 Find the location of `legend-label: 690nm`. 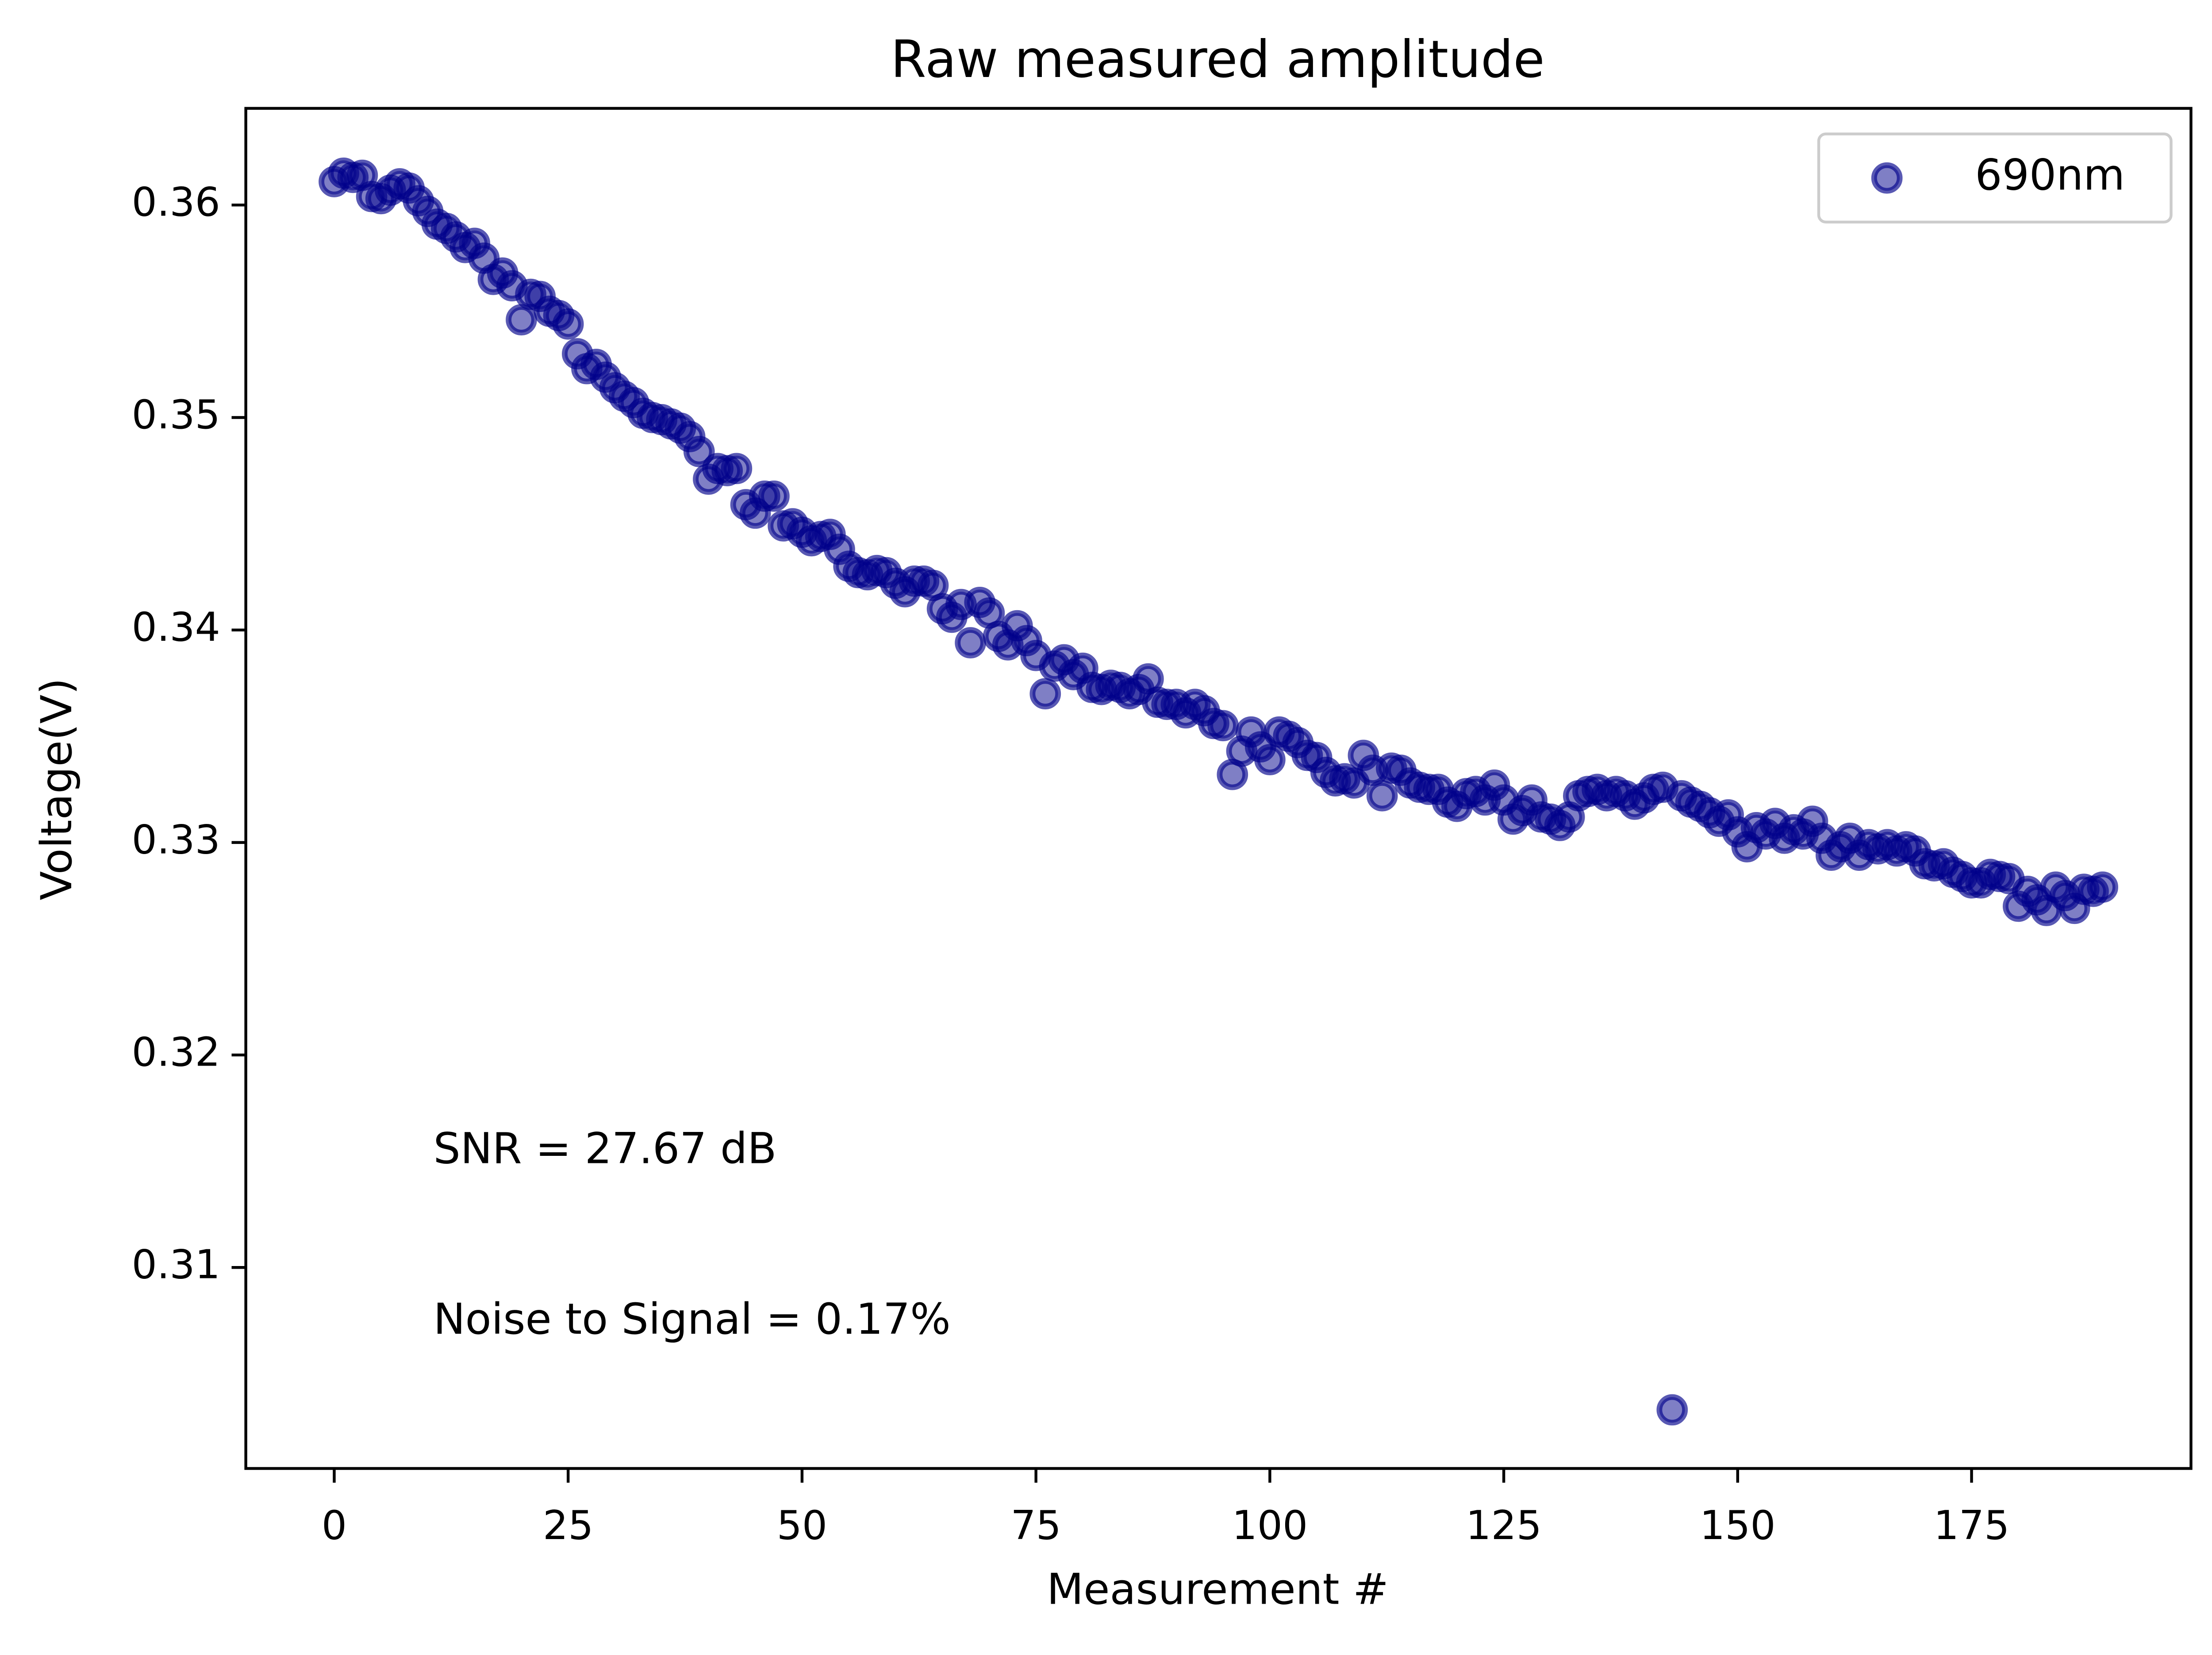

legend-label: 690nm is located at coordinates (2050, 175).